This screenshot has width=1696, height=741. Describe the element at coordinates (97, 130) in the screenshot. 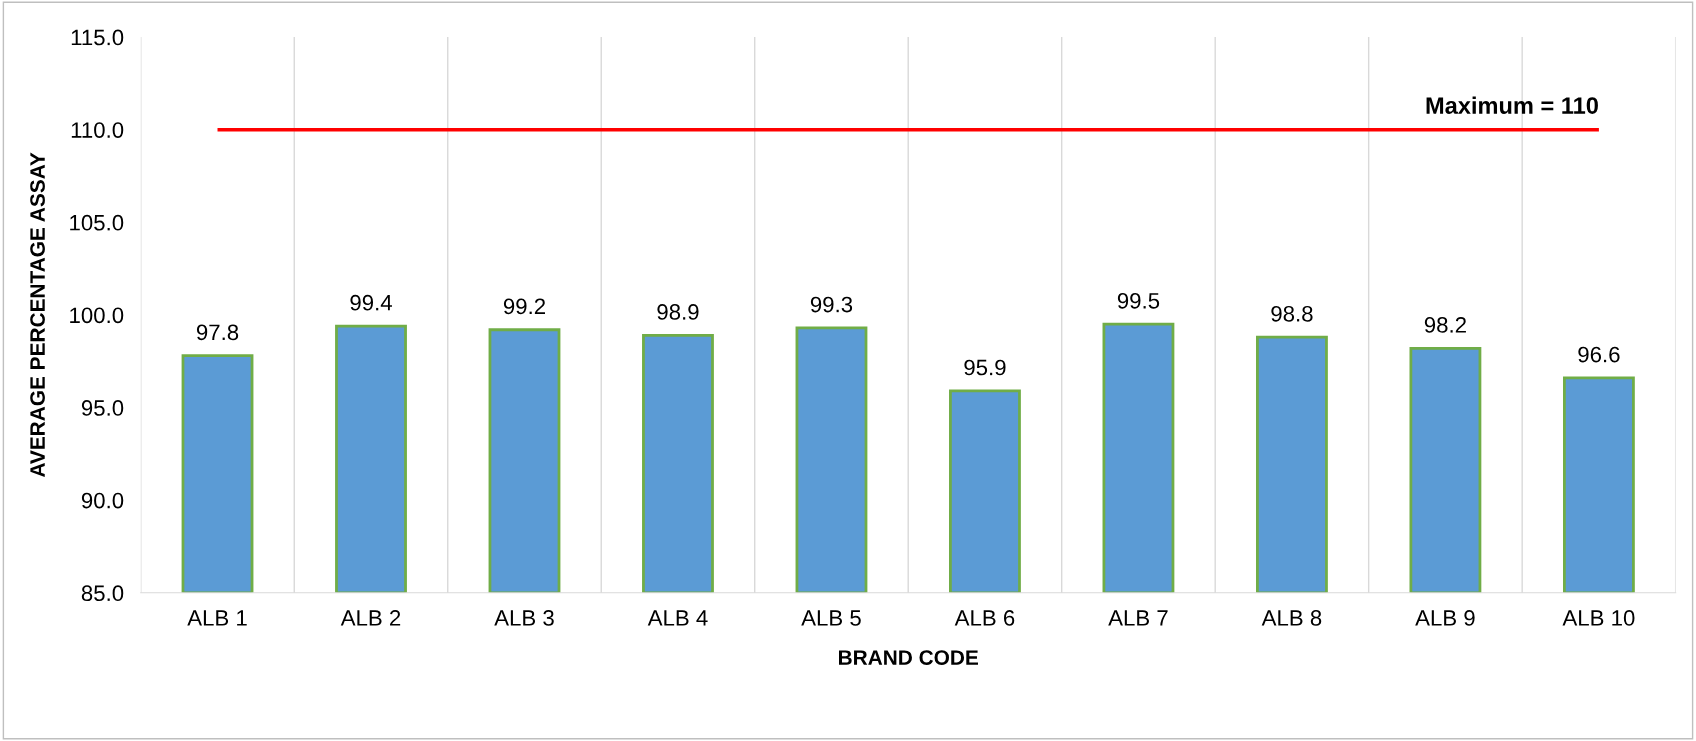

I see `y-tick-label: 110.0` at that location.